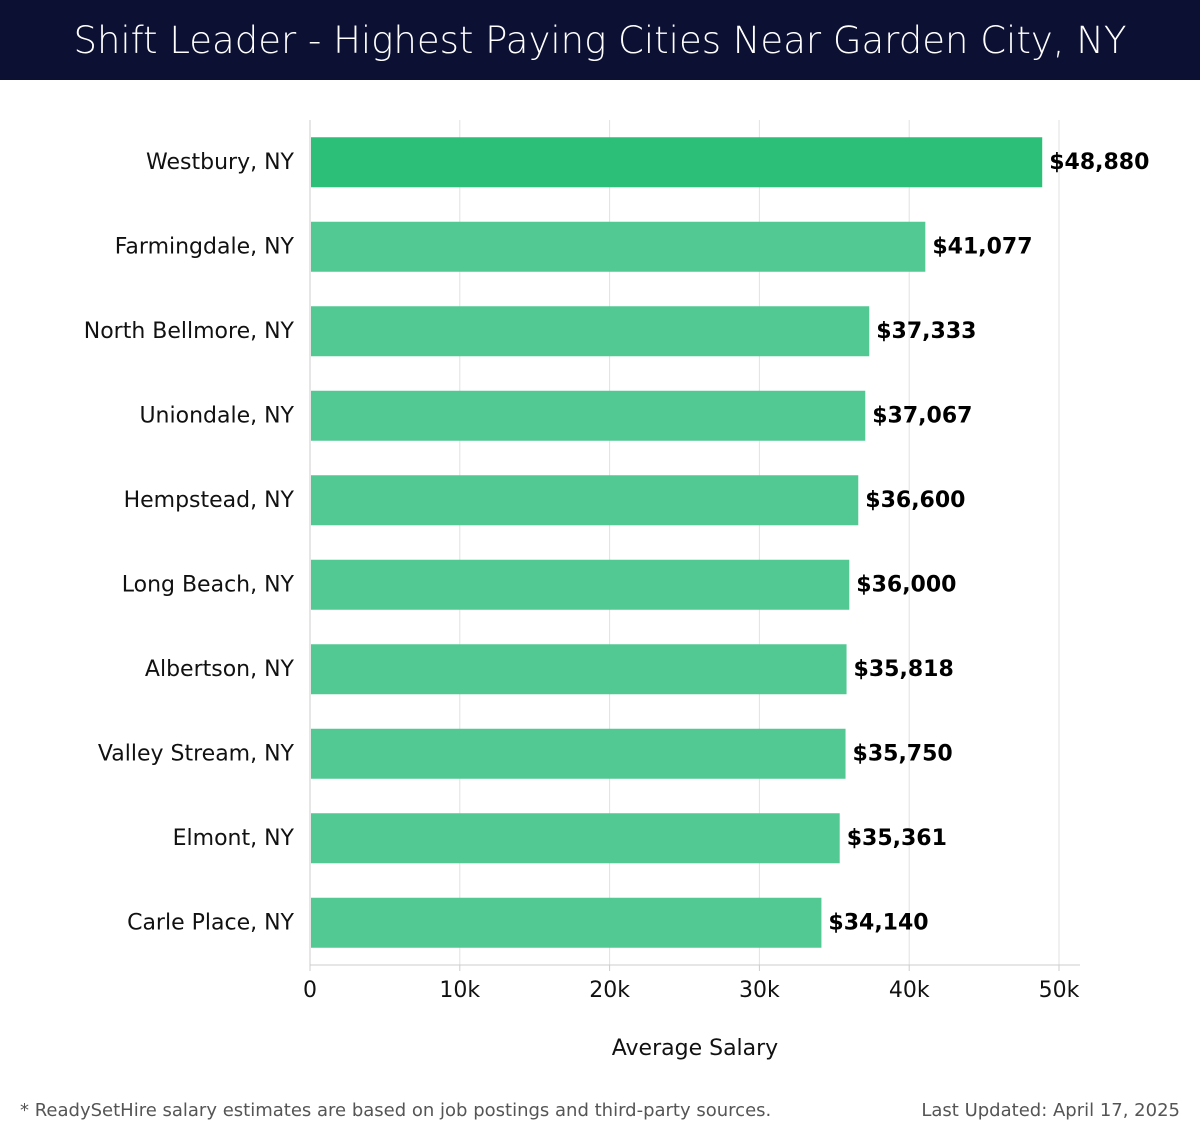  I want to click on category-label: Uniondale, NY, so click(216, 415).